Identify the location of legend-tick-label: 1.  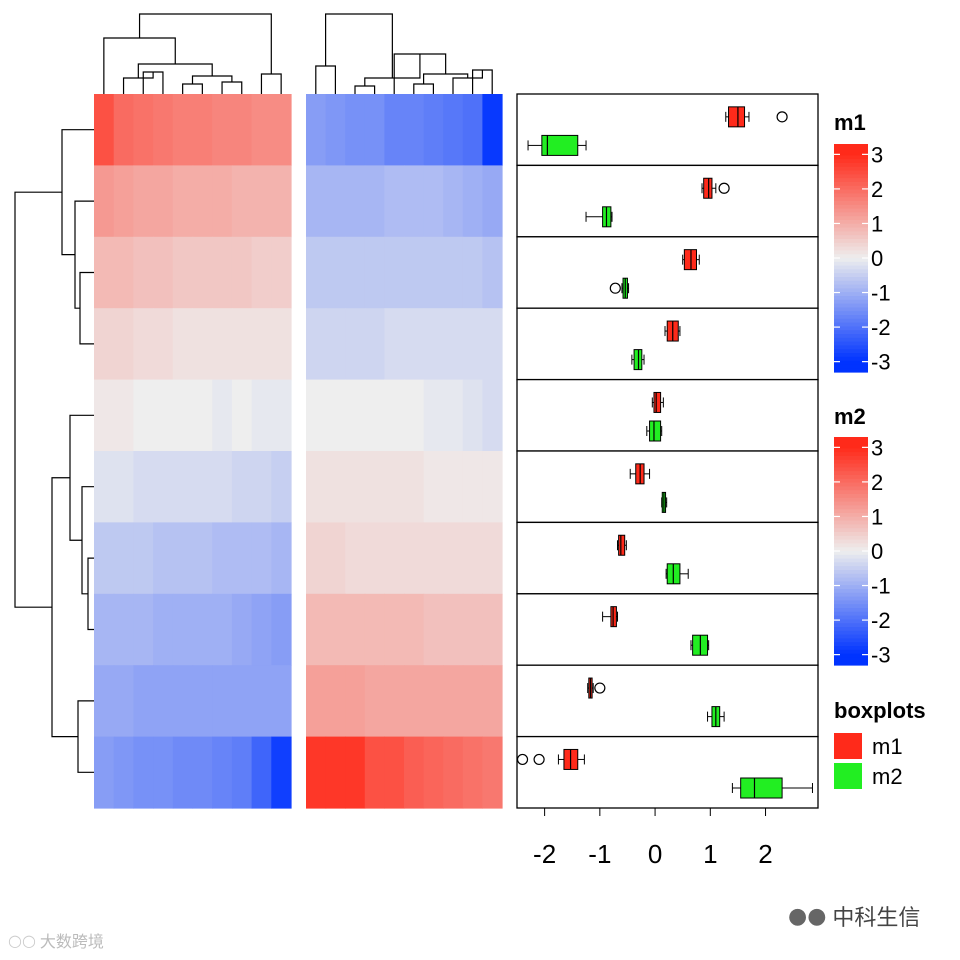
(877, 223).